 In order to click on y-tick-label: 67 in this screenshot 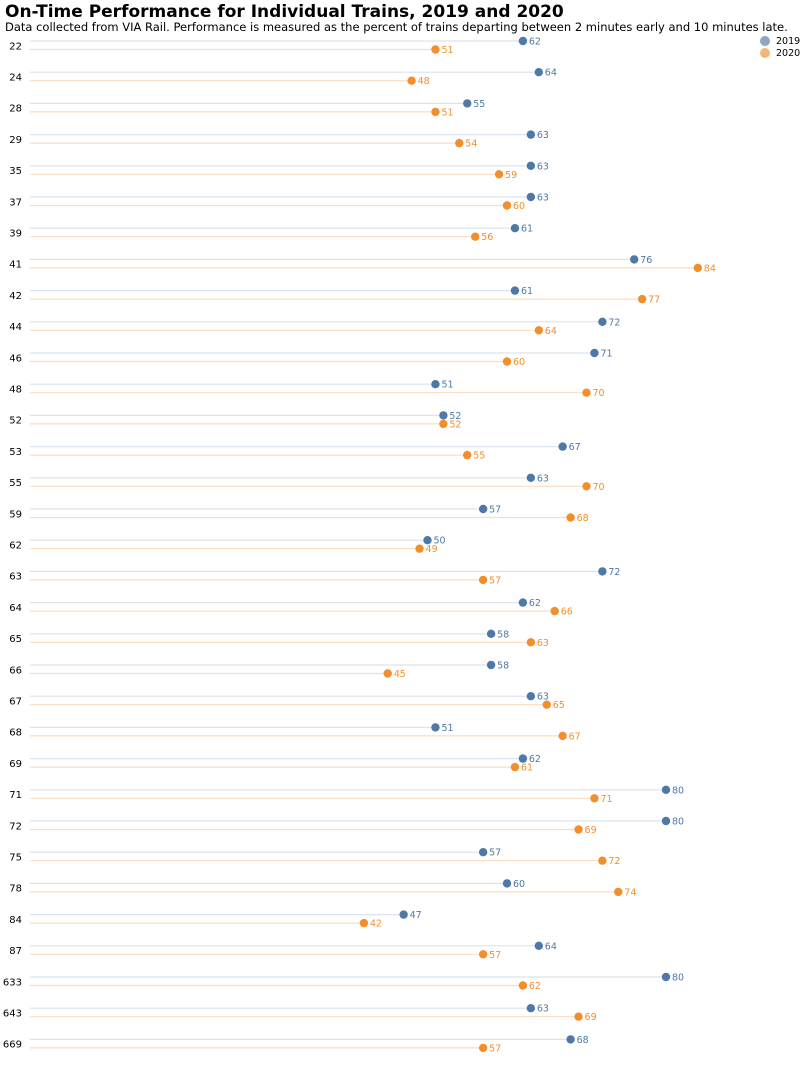, I will do `click(15, 701)`.